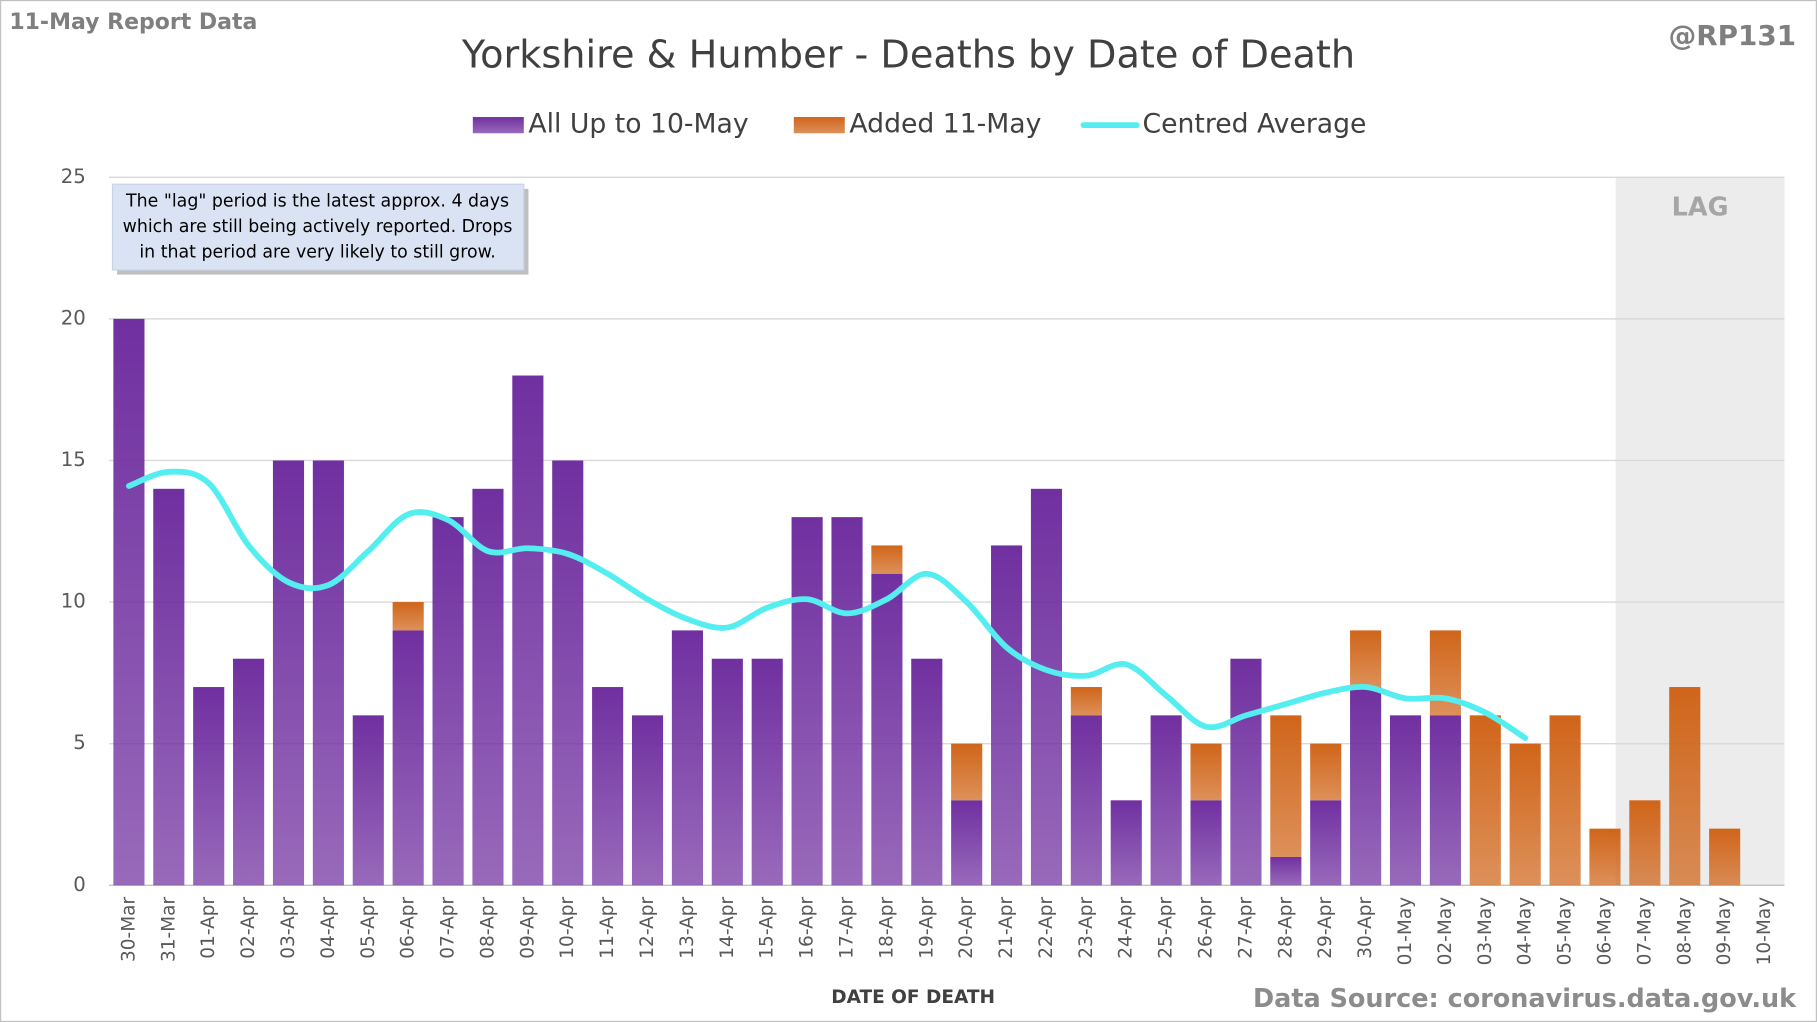 This screenshot has width=1817, height=1022. What do you see at coordinates (487, 927) in the screenshot?
I see `x-tick-label: 08-Apr` at bounding box center [487, 927].